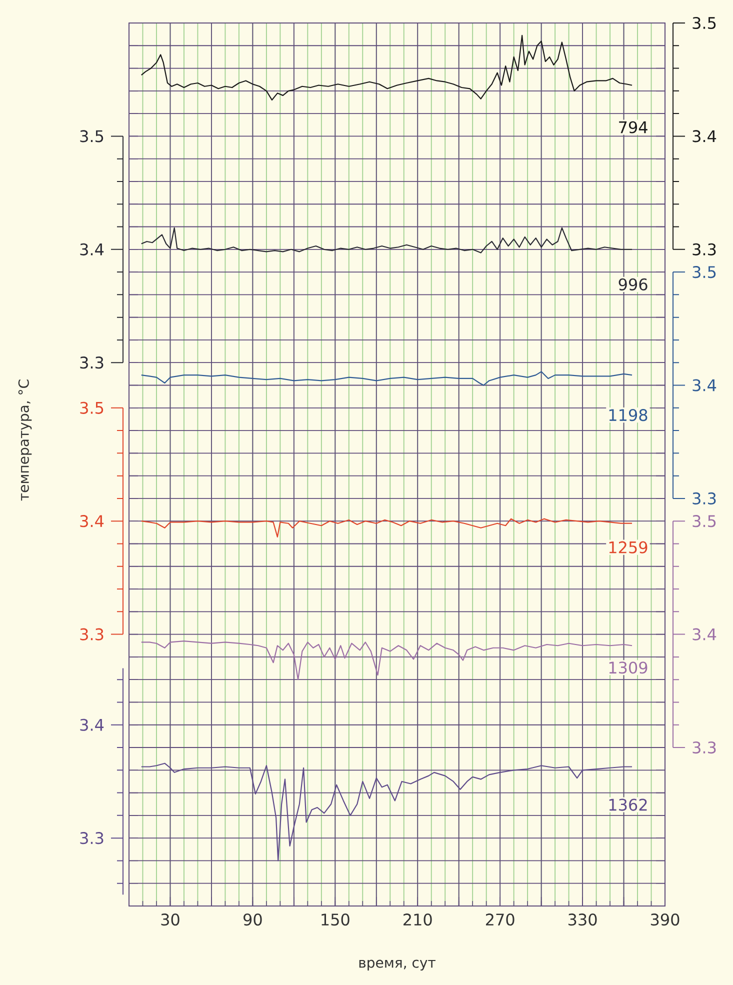  What do you see at coordinates (582, 920) in the screenshot?
I see `x-tick-label: 330` at bounding box center [582, 920].